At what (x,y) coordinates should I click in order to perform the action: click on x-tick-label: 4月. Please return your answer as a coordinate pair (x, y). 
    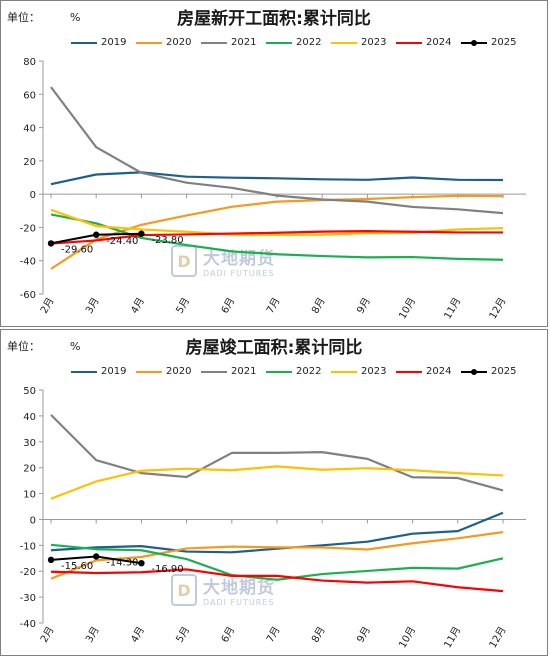
    Looking at the image, I should click on (137, 306).